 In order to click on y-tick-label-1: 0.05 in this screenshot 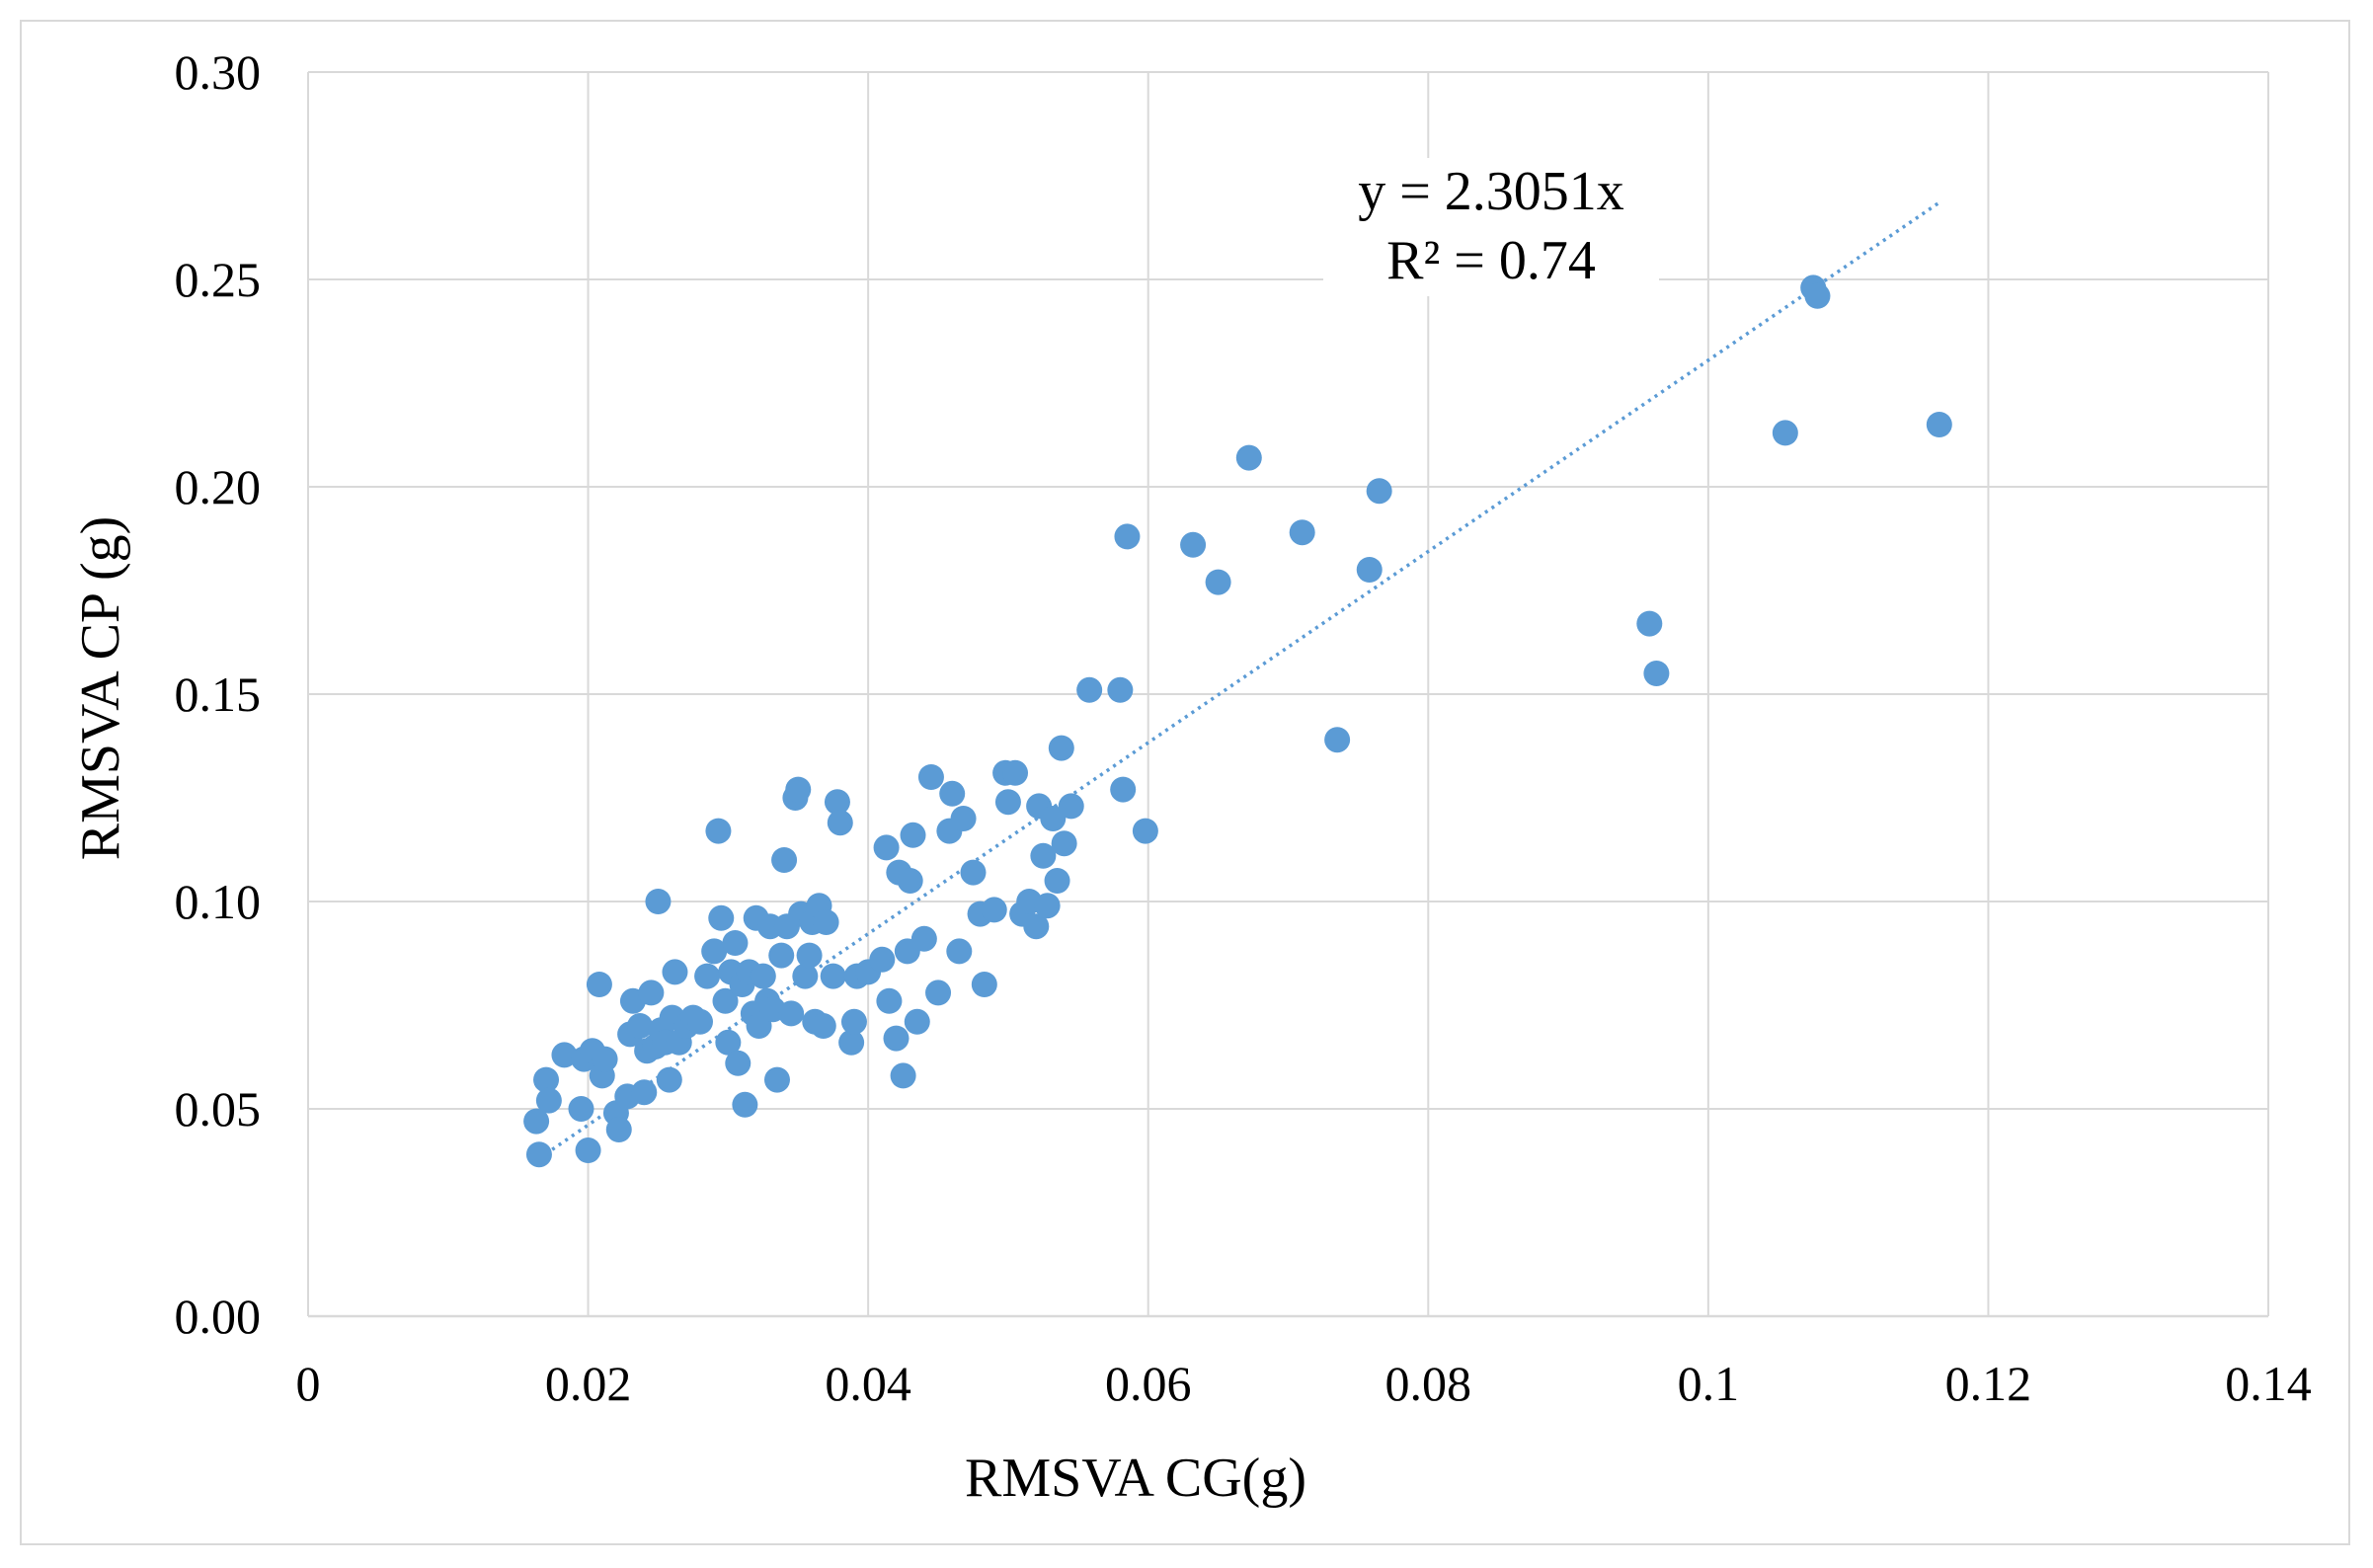, I will do `click(219, 1109)`.